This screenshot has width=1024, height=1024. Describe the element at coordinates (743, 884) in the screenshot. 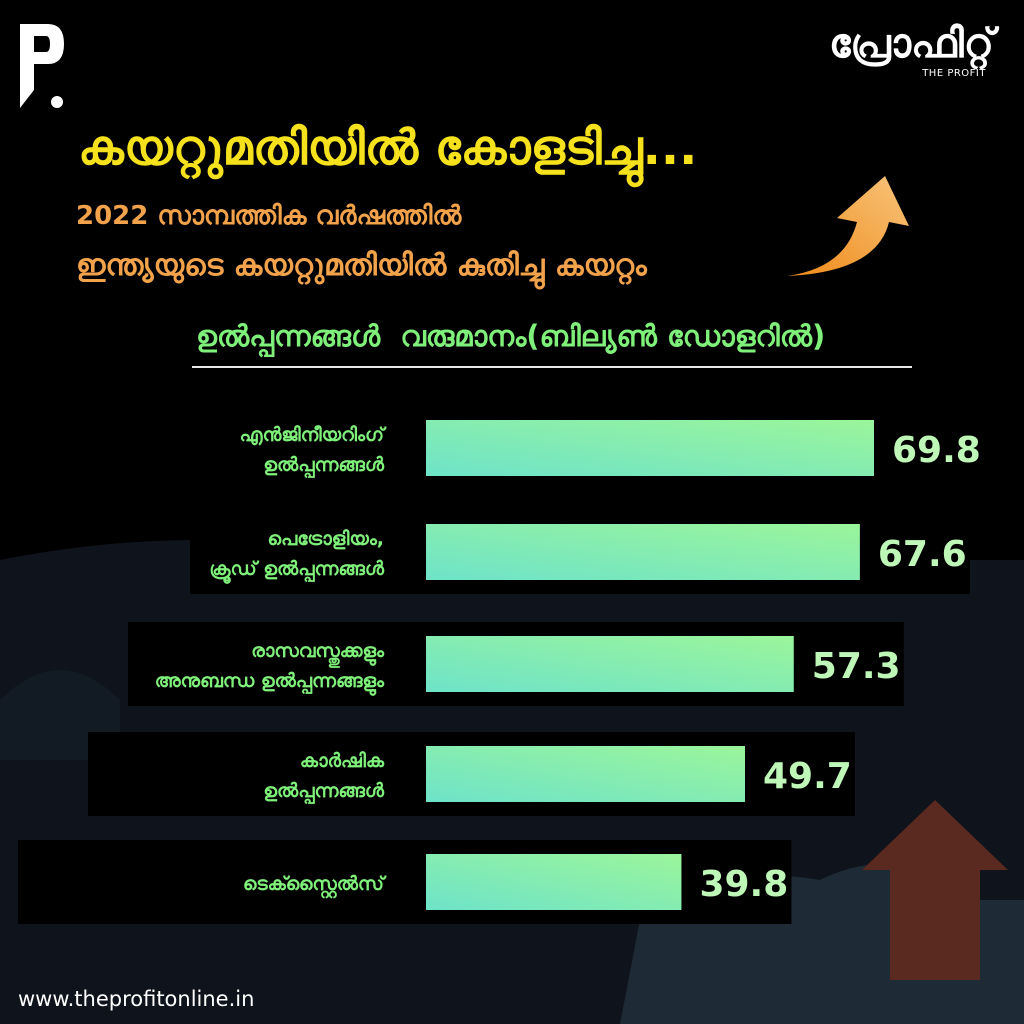

I see `bar-value-label: 39.8` at that location.